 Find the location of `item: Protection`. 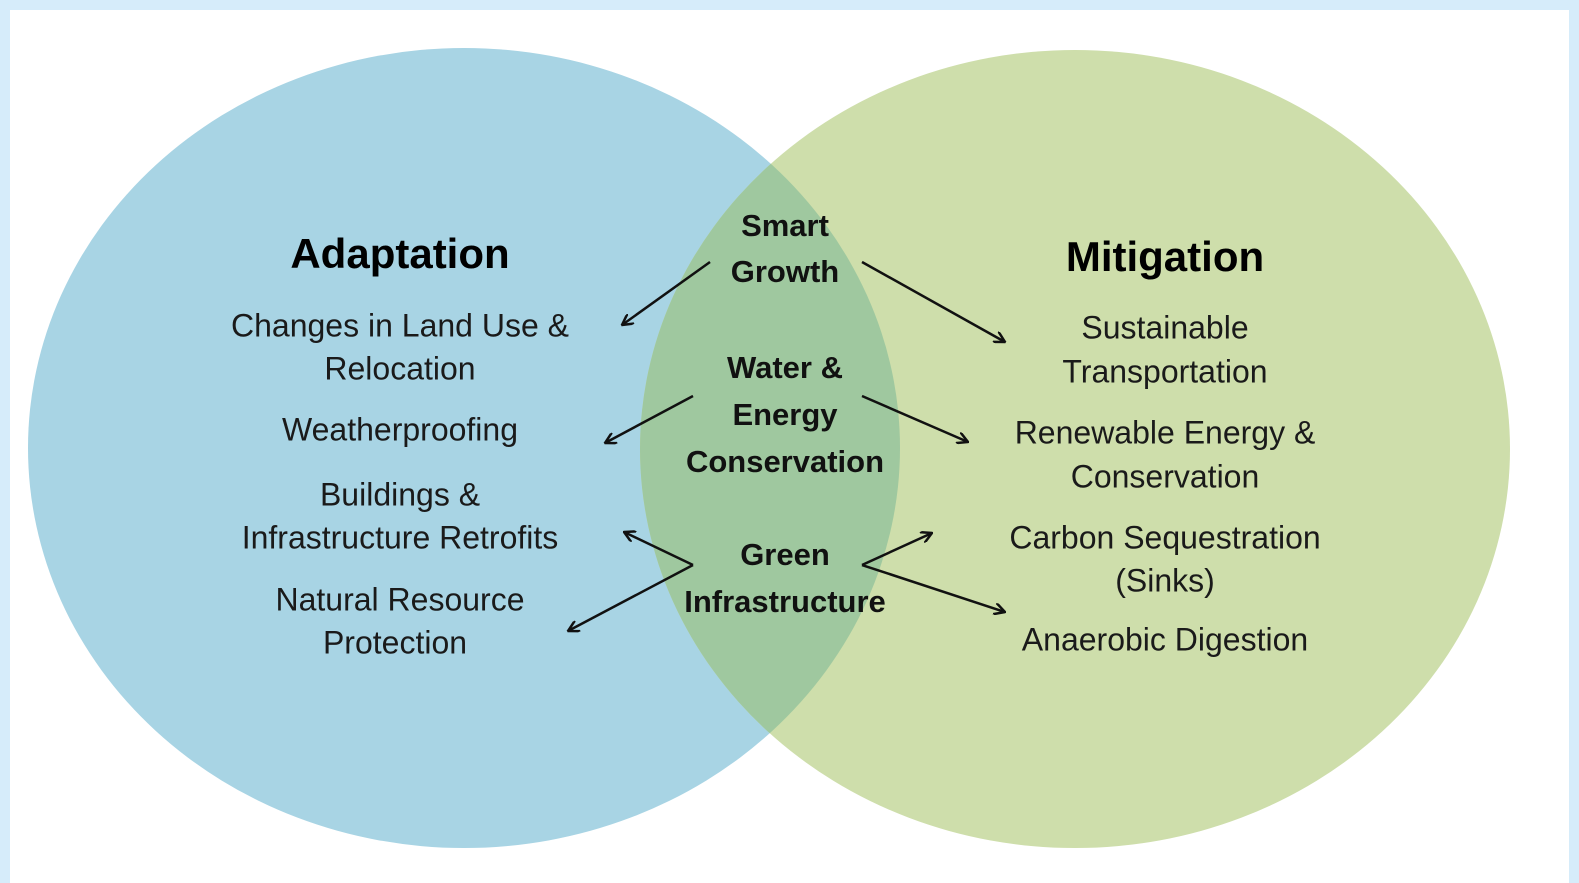

item: Protection is located at coordinates (395, 642).